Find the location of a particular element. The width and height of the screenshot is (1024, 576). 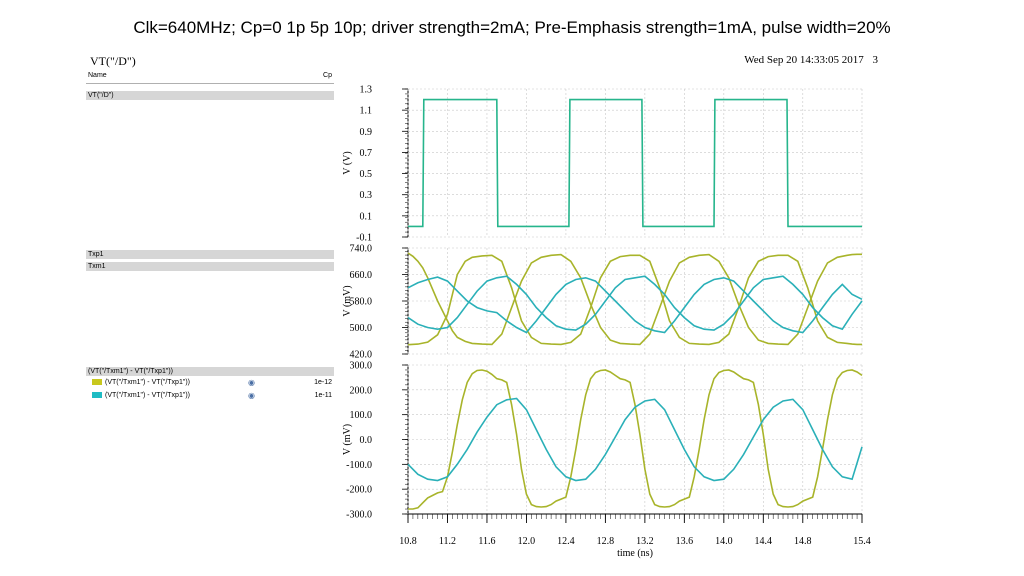

x-tick-label: 12.0 is located at coordinates (527, 541).